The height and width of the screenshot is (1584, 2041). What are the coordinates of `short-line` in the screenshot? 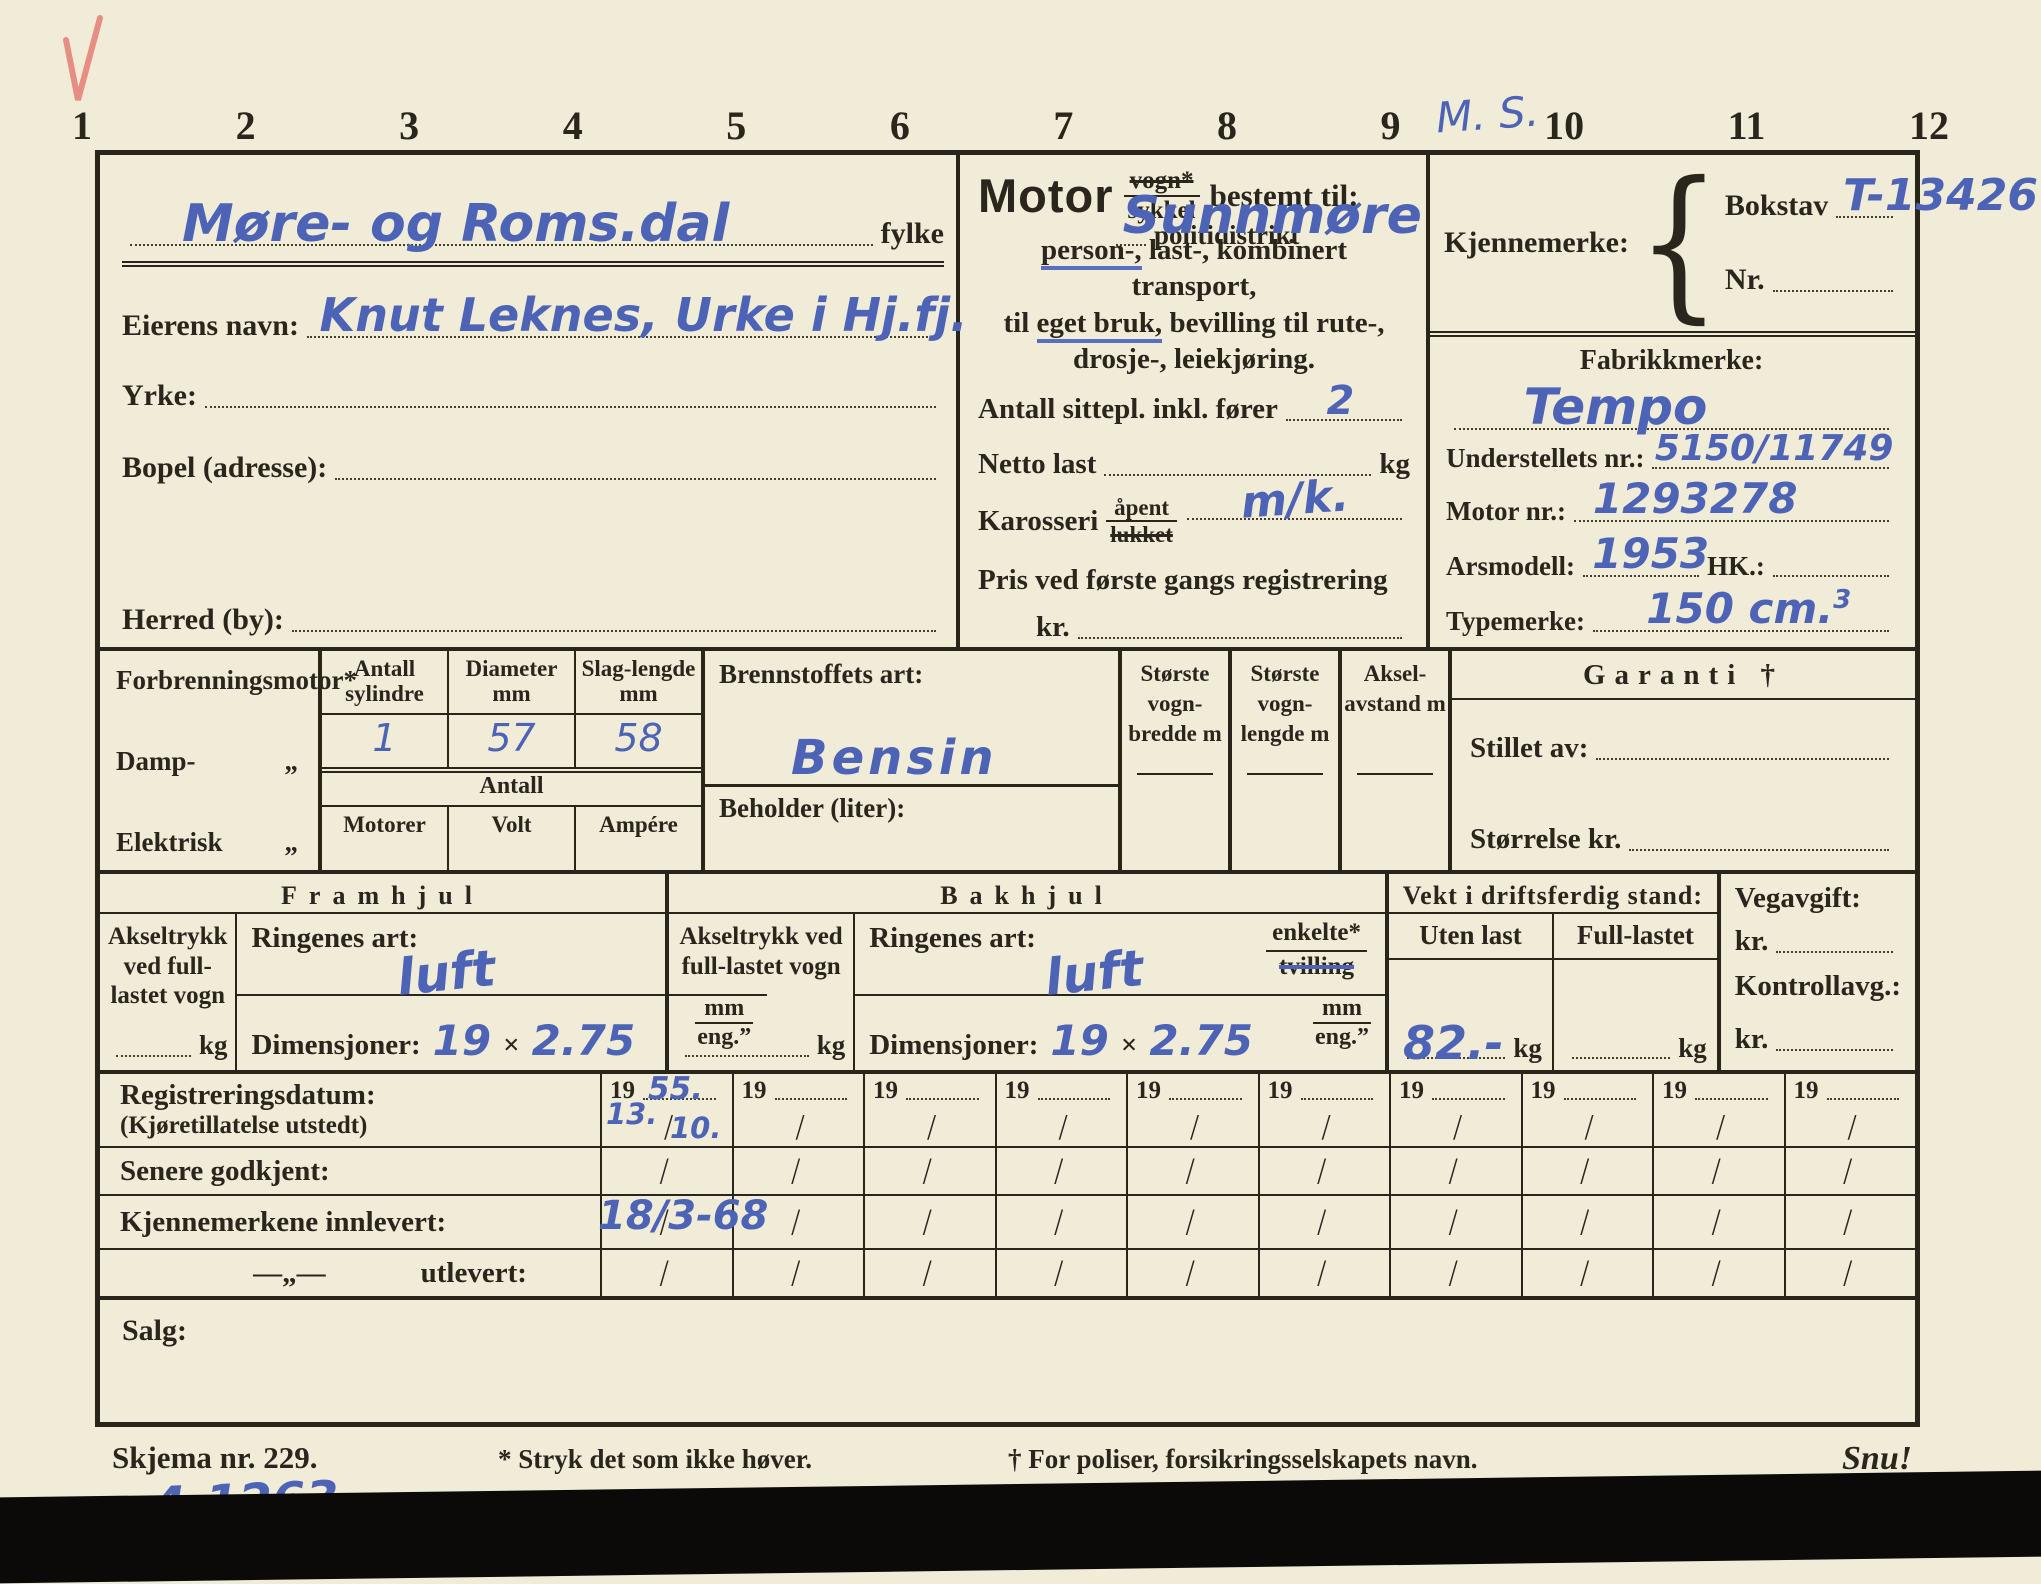 It's located at (1395, 774).